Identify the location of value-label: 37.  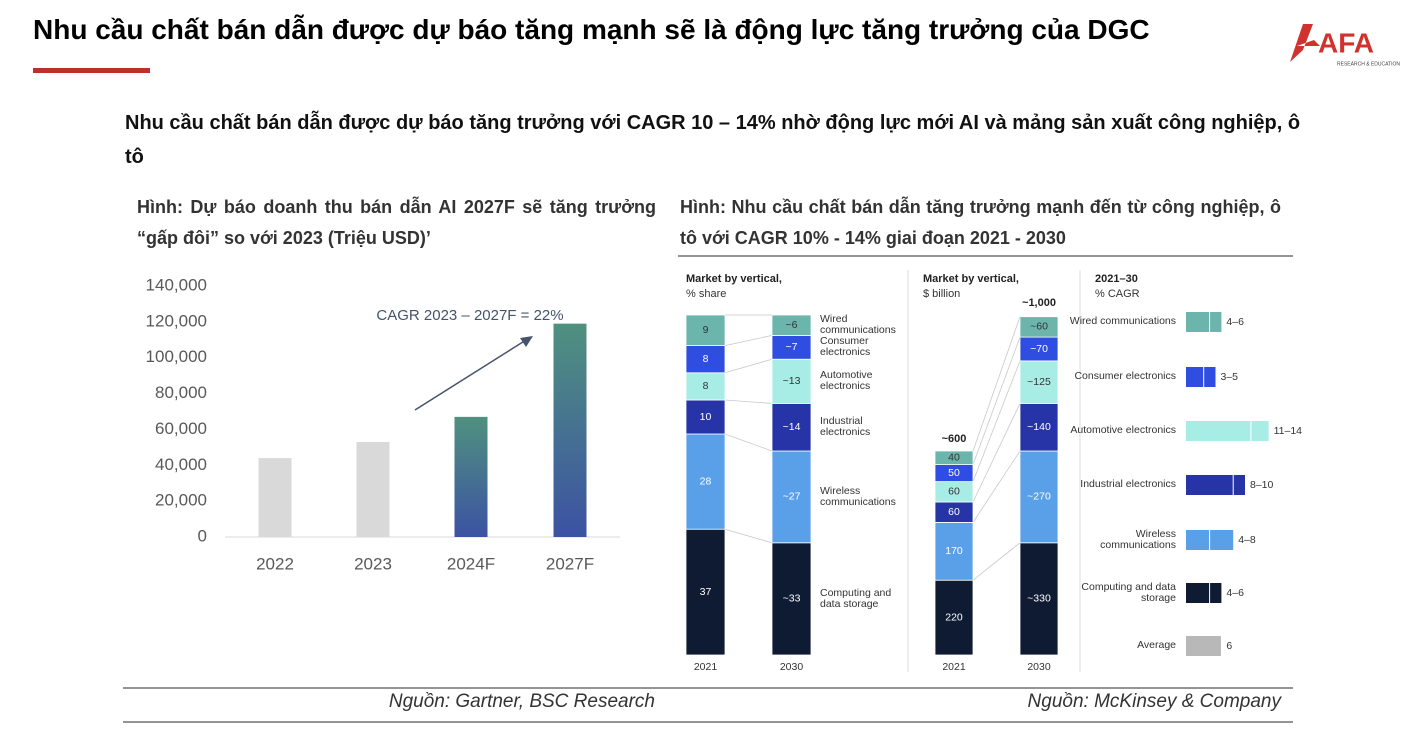
(706, 592).